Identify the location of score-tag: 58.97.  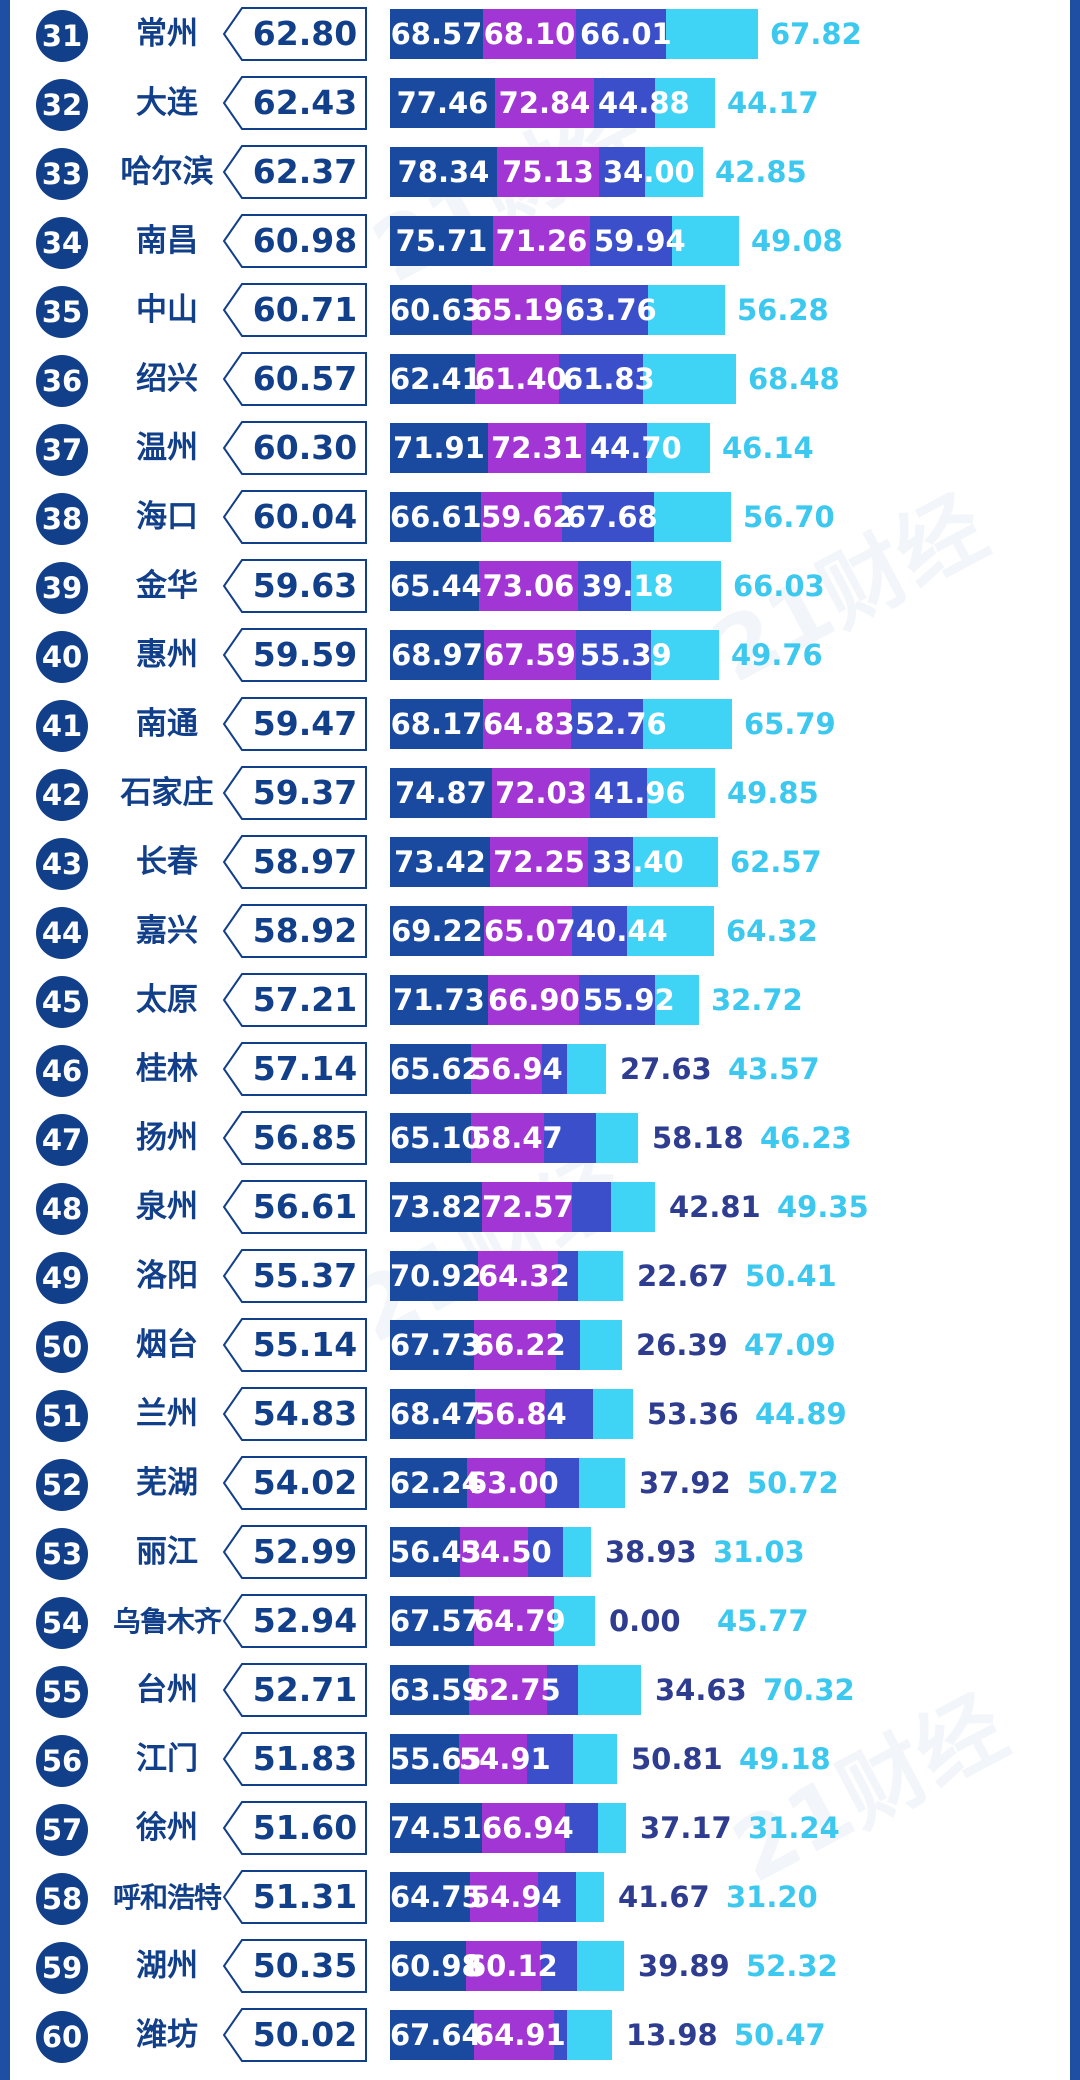
(294, 862).